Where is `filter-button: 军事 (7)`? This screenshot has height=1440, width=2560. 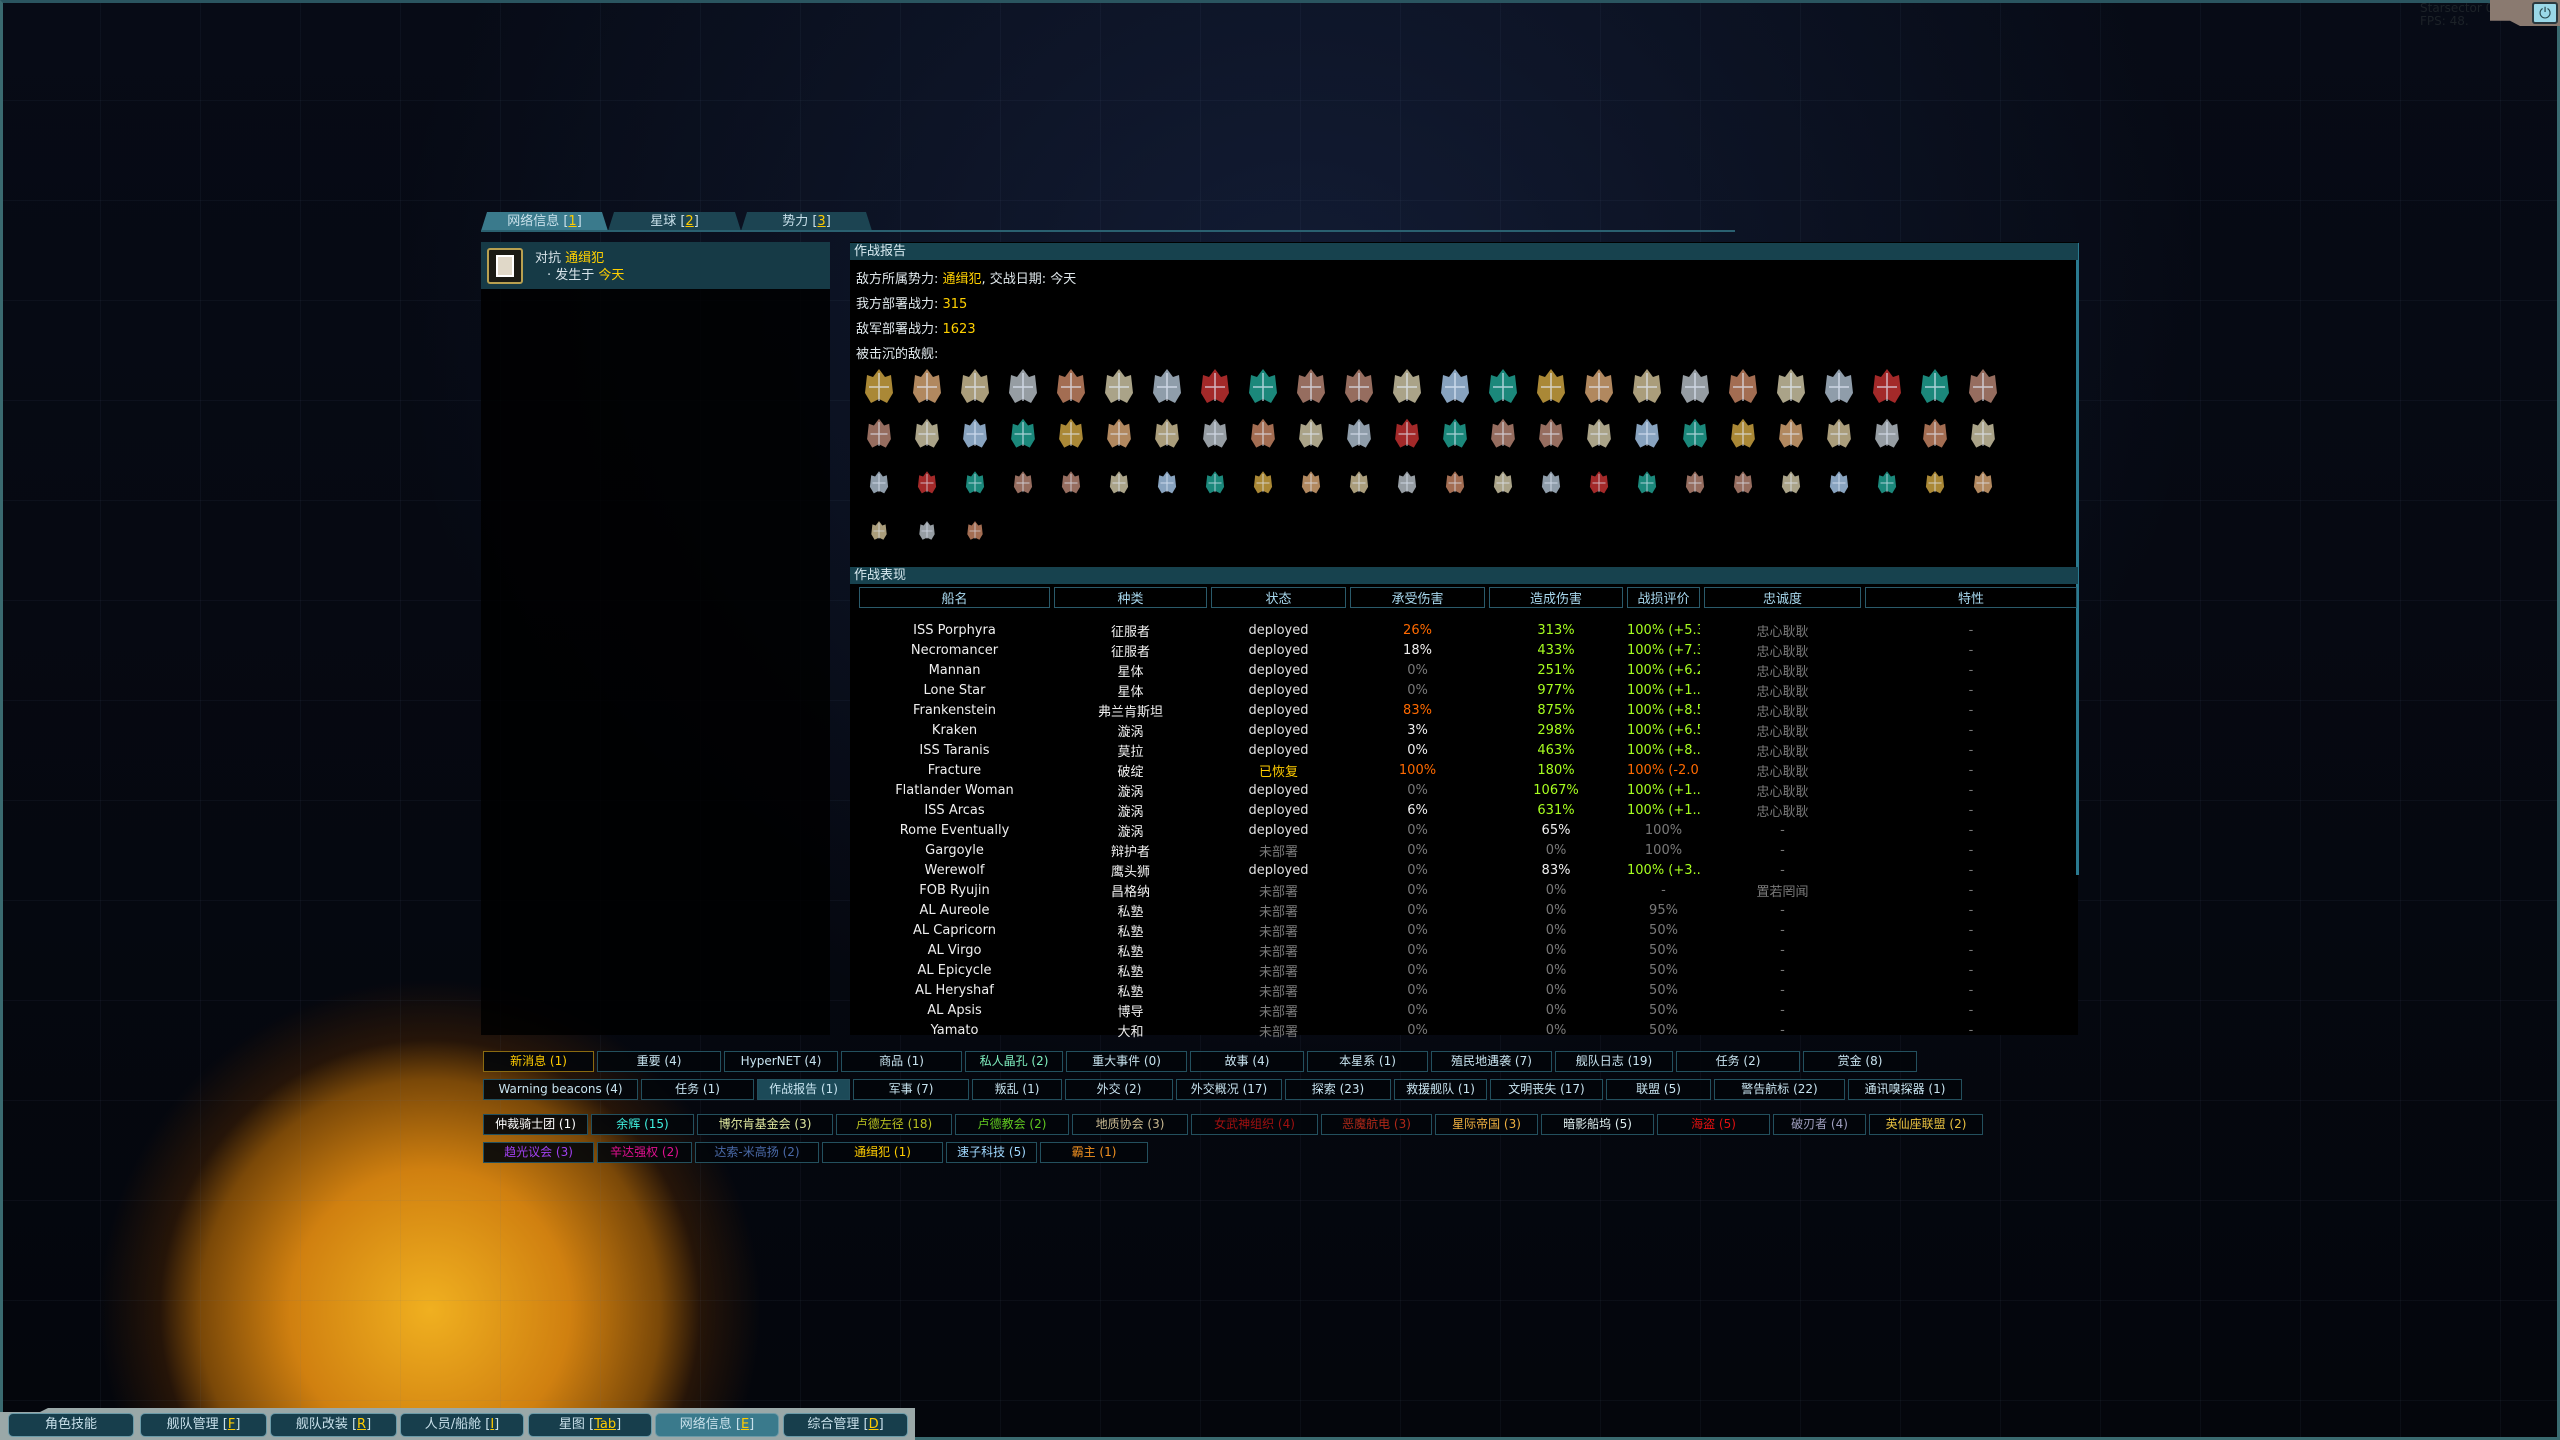
filter-button: 军事 (7) is located at coordinates (911, 1089).